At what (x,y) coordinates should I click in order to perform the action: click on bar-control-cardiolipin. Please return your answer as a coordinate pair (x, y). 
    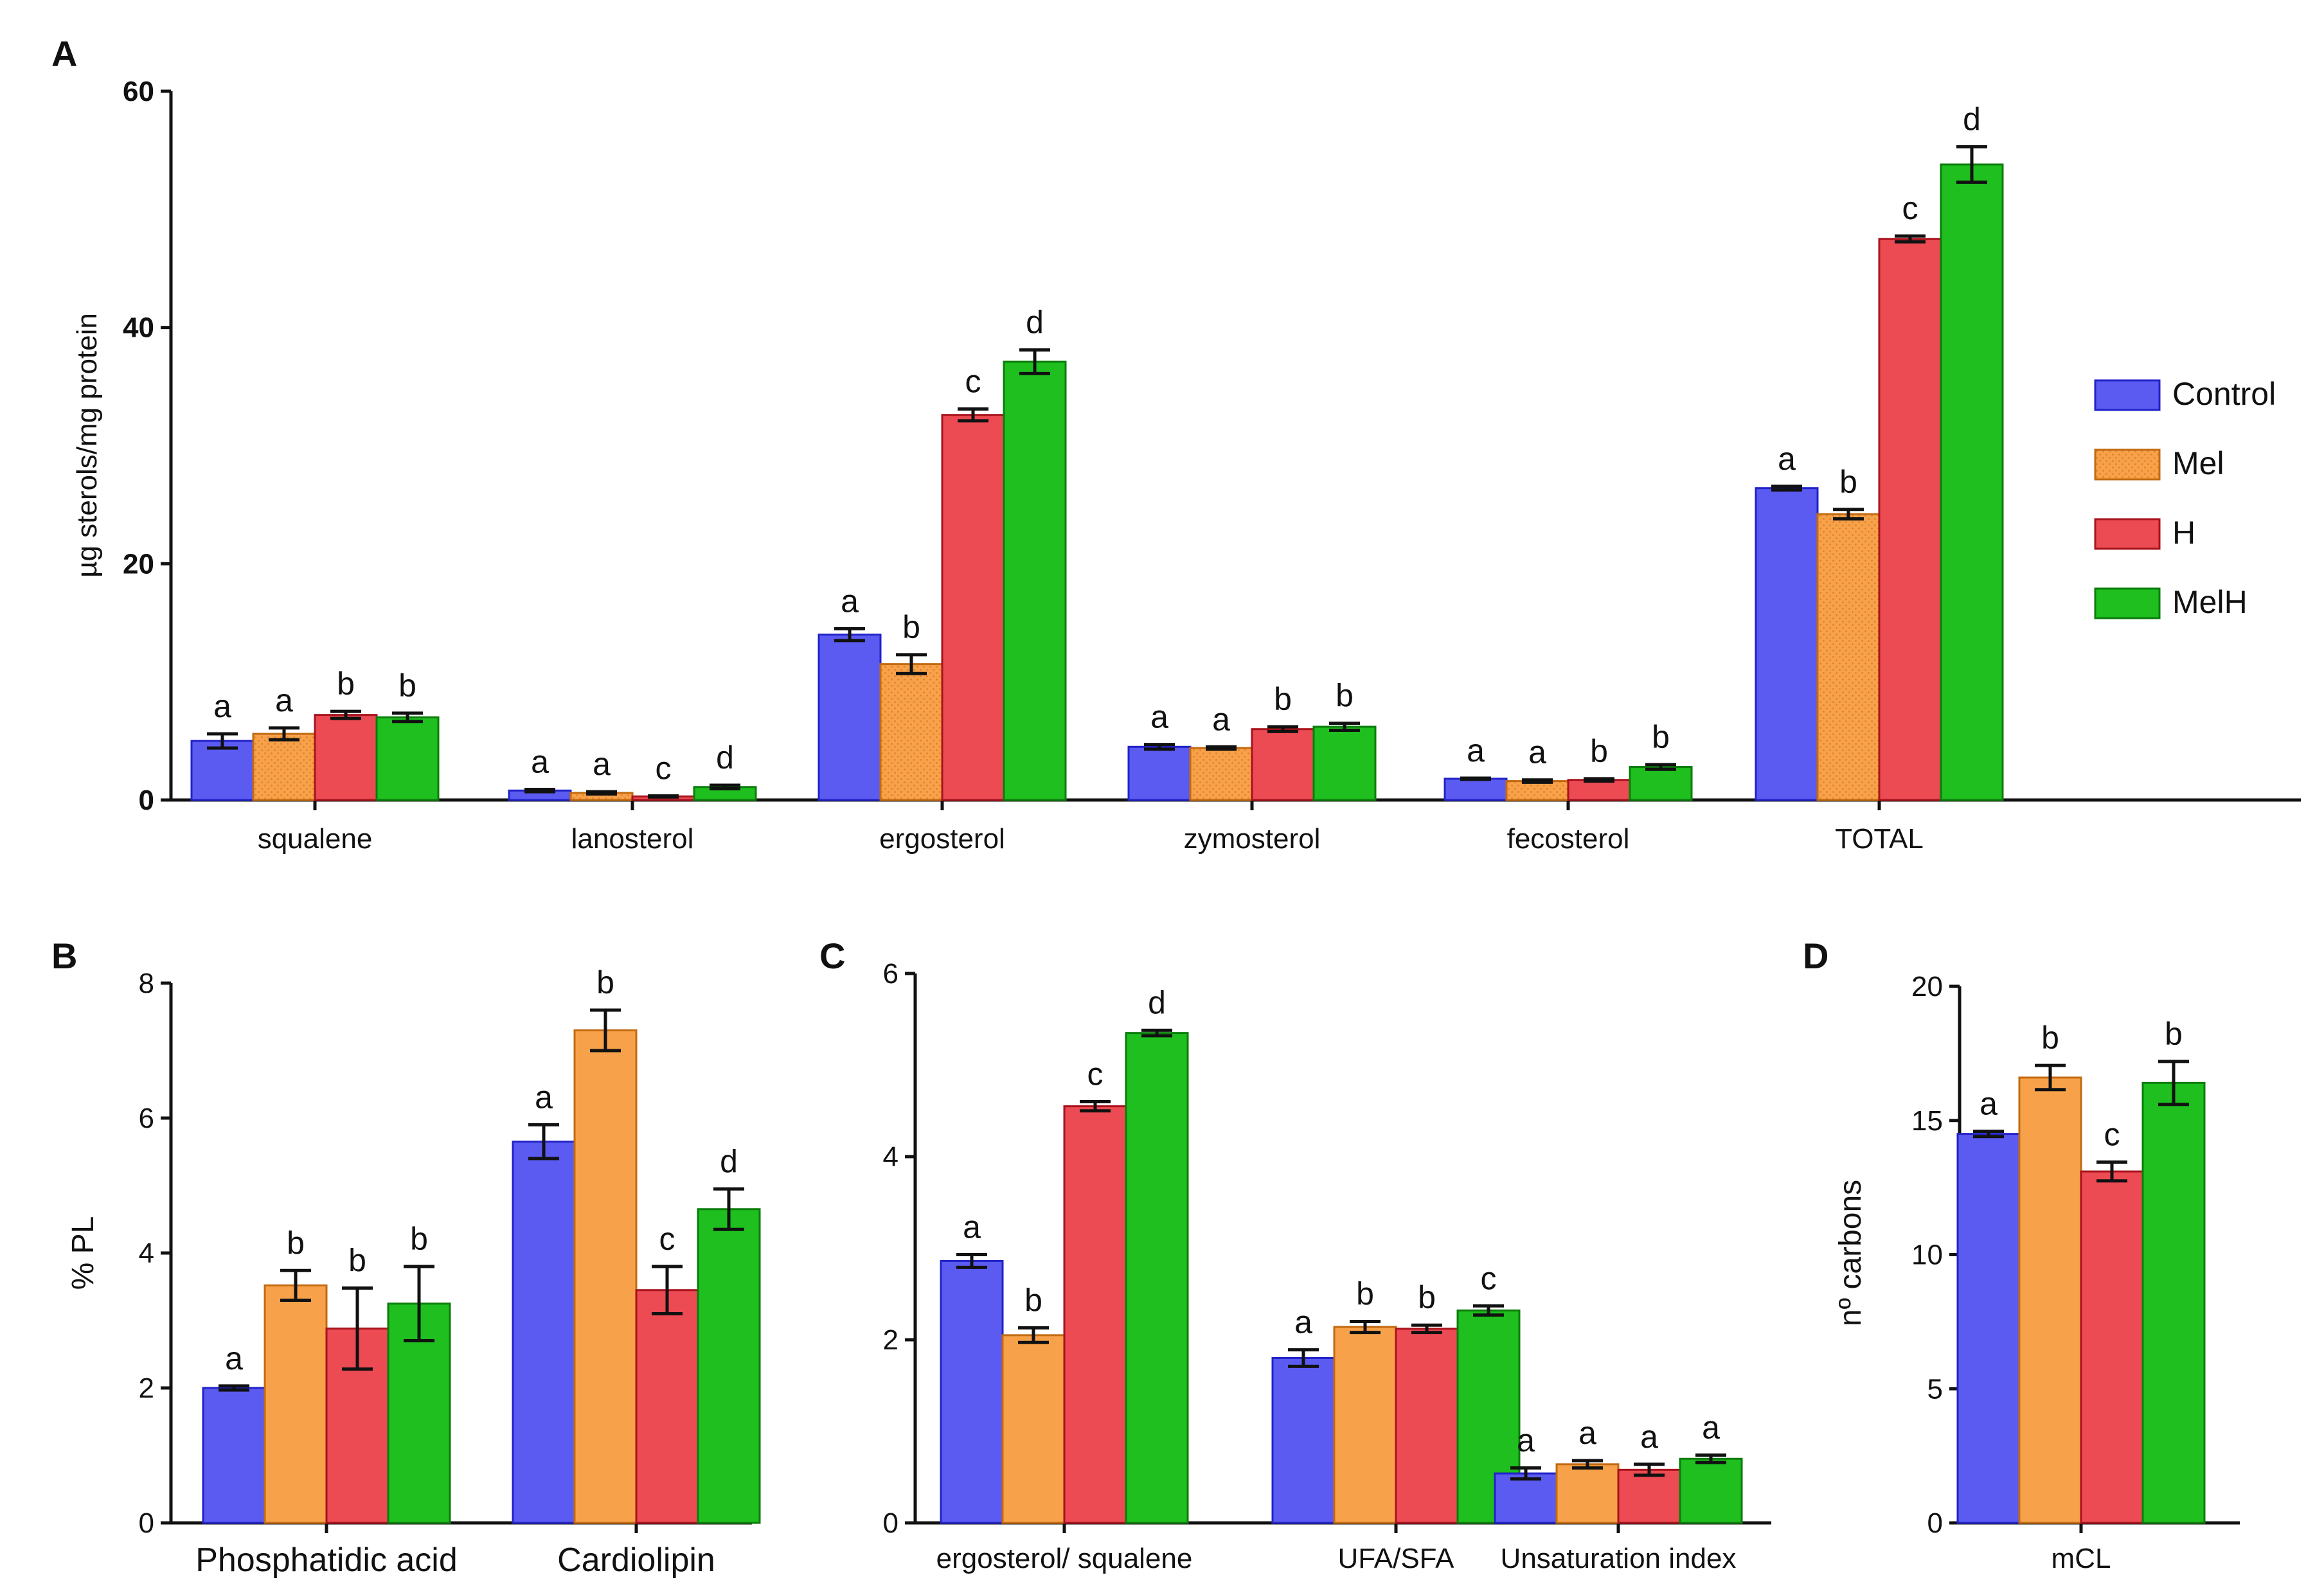
    Looking at the image, I should click on (544, 1332).